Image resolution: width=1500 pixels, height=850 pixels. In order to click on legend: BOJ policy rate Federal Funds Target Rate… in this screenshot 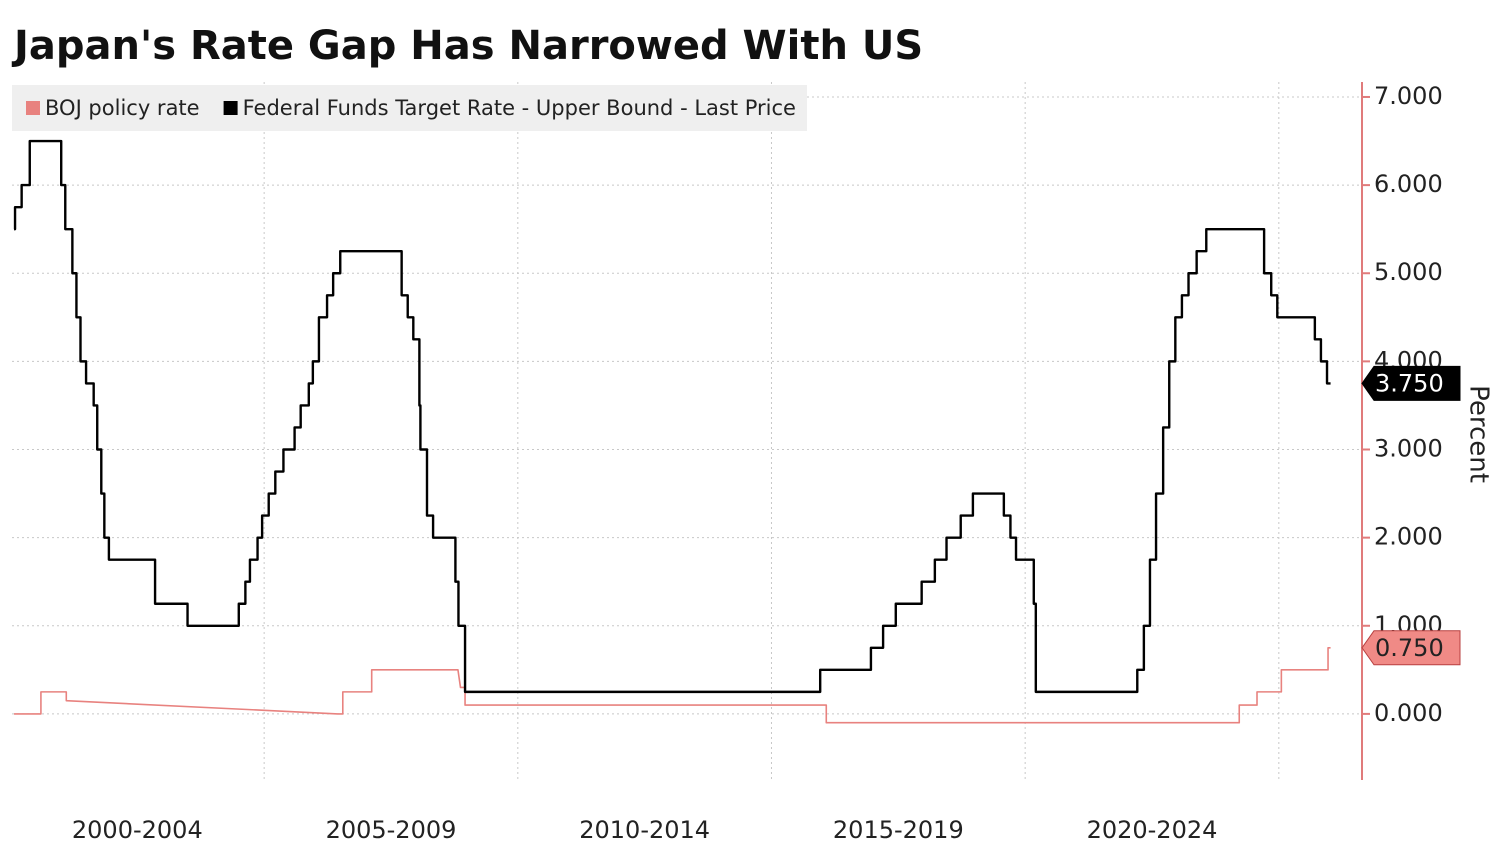, I will do `click(411, 108)`.